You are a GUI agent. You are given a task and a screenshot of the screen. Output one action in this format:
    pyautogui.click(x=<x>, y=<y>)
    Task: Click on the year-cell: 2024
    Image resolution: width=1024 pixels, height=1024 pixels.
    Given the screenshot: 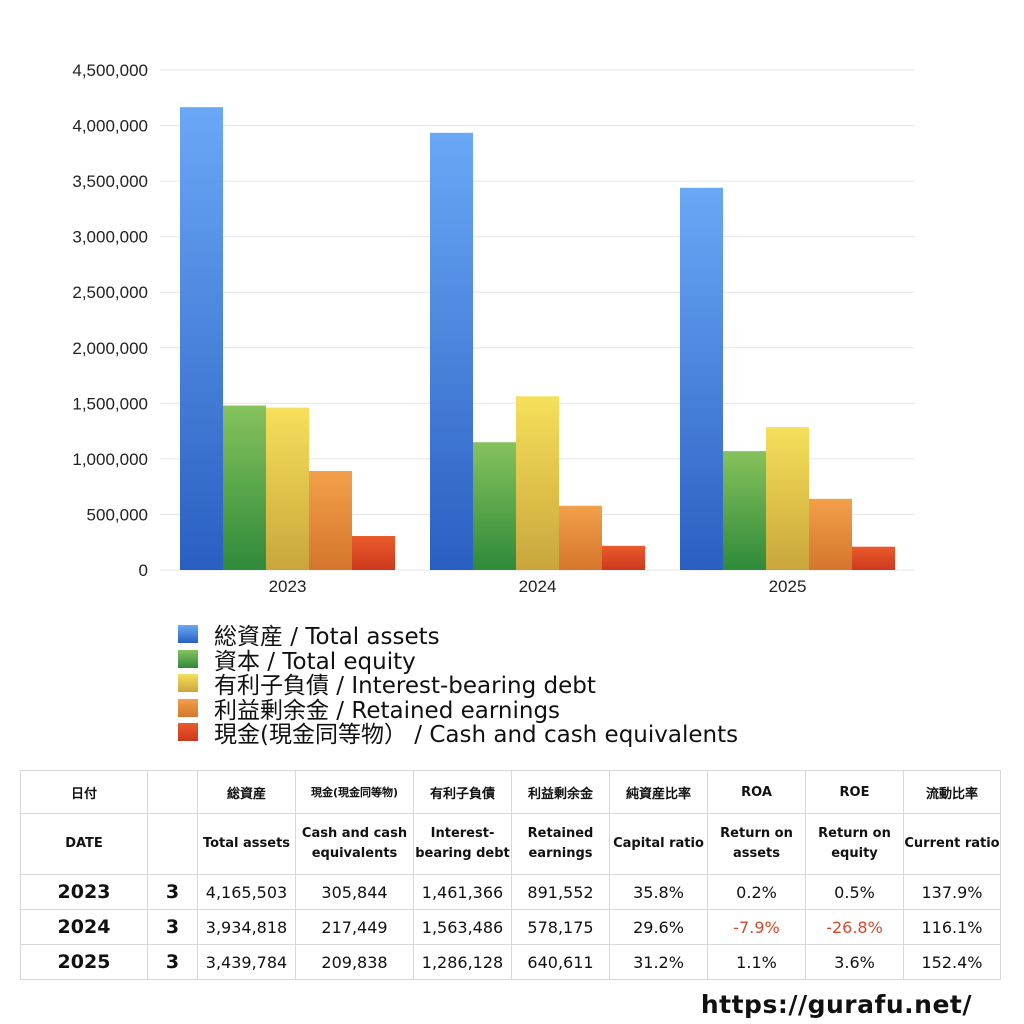 What is the action you would take?
    pyautogui.click(x=84, y=927)
    